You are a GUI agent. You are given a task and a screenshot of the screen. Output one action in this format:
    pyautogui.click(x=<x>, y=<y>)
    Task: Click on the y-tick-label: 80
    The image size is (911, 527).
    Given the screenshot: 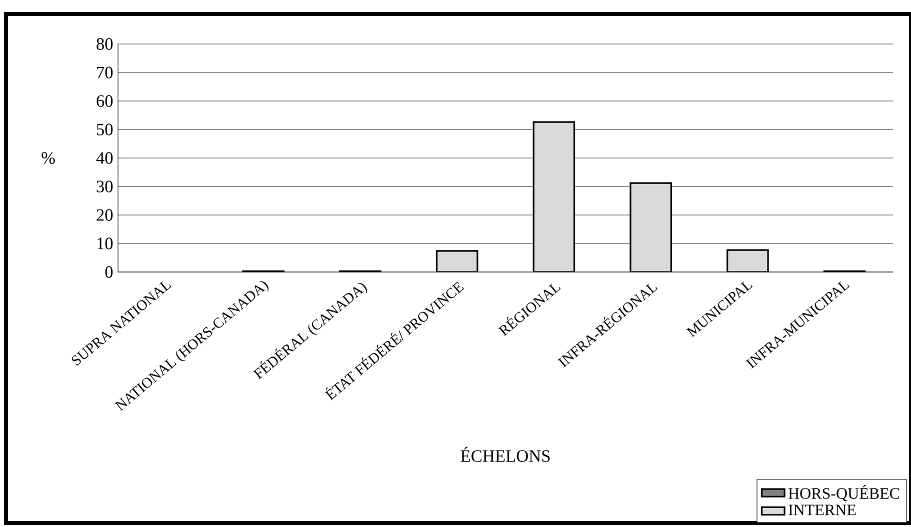 What is the action you would take?
    pyautogui.click(x=104, y=44)
    